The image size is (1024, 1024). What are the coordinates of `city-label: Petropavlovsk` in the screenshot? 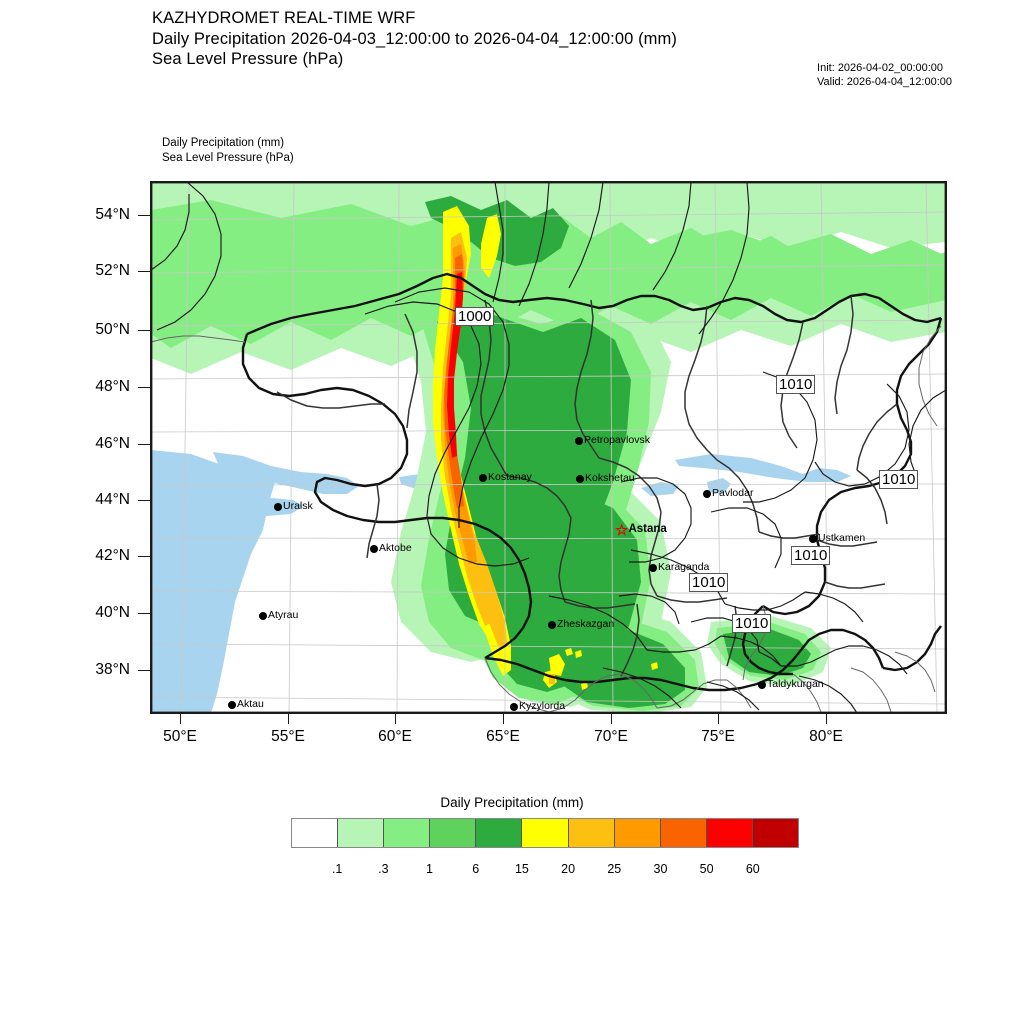 It's located at (617, 440).